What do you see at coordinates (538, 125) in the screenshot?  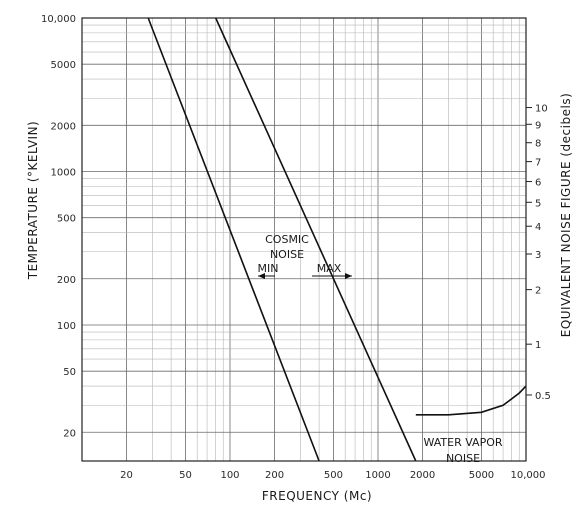 I see `y2-tick-label: 9` at bounding box center [538, 125].